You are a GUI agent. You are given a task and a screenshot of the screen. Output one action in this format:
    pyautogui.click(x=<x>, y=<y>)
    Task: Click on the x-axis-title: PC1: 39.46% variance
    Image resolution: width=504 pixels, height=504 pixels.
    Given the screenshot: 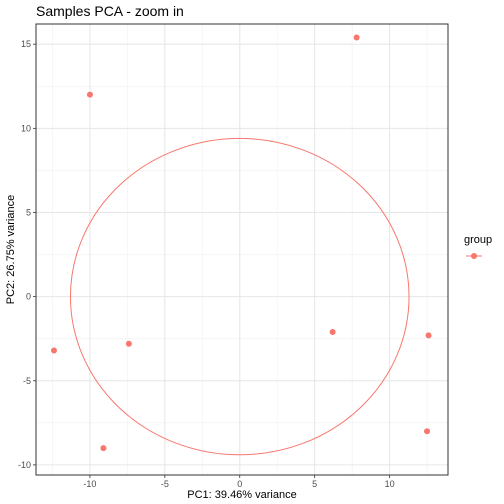 What is the action you would take?
    pyautogui.click(x=241, y=495)
    